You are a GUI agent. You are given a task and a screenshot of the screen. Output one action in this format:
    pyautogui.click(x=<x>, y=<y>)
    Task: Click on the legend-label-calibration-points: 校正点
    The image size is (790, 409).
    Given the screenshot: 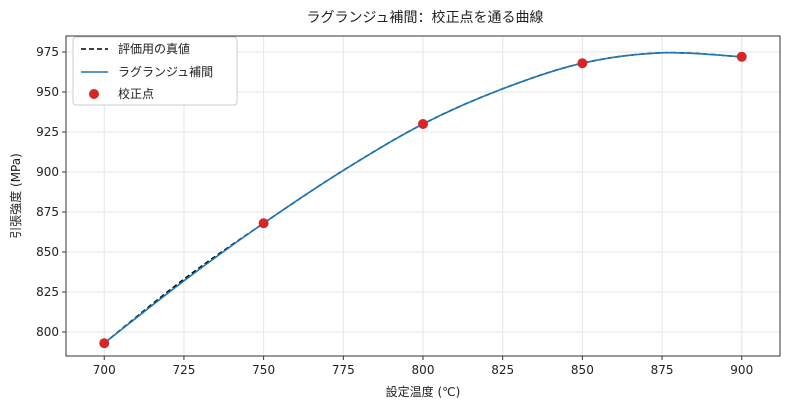 What is the action you would take?
    pyautogui.click(x=136, y=93)
    